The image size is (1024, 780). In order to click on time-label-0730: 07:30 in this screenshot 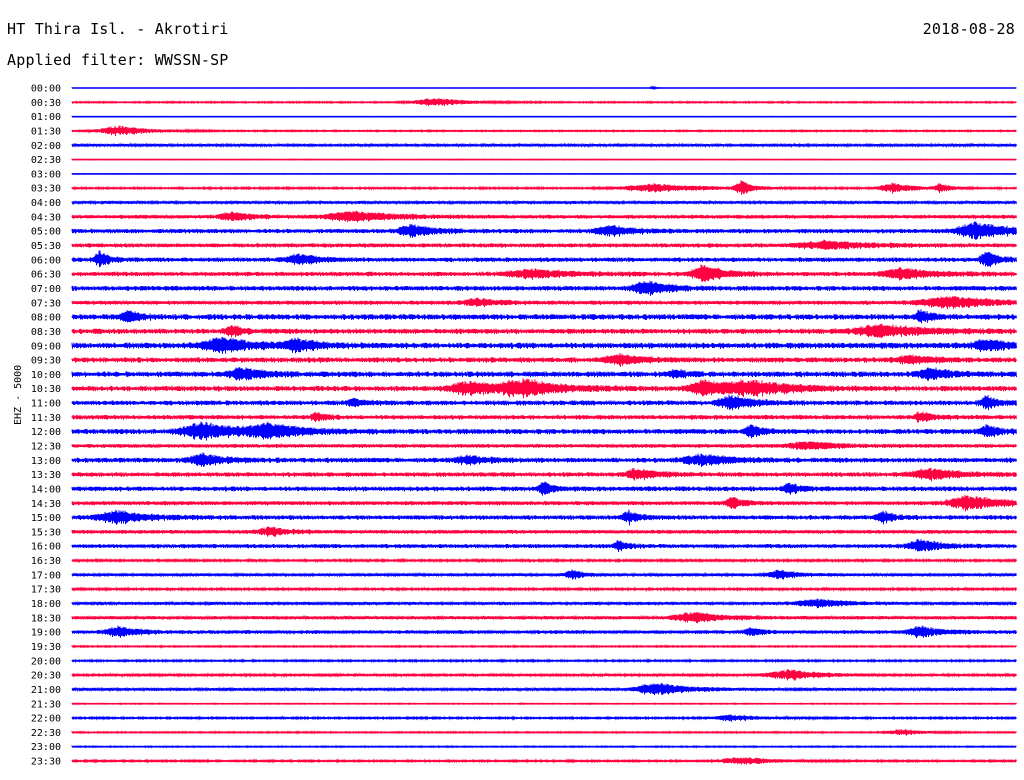, I will do `click(46, 303)`.